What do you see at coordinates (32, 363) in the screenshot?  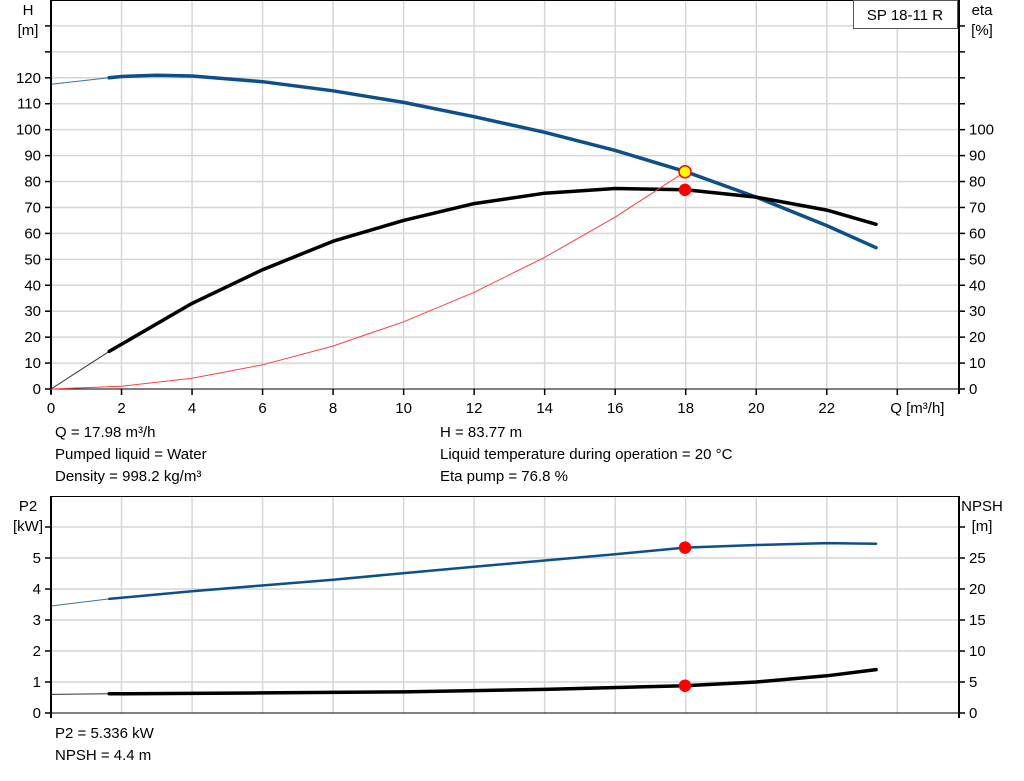 I see `y-tick-label-left: 10` at bounding box center [32, 363].